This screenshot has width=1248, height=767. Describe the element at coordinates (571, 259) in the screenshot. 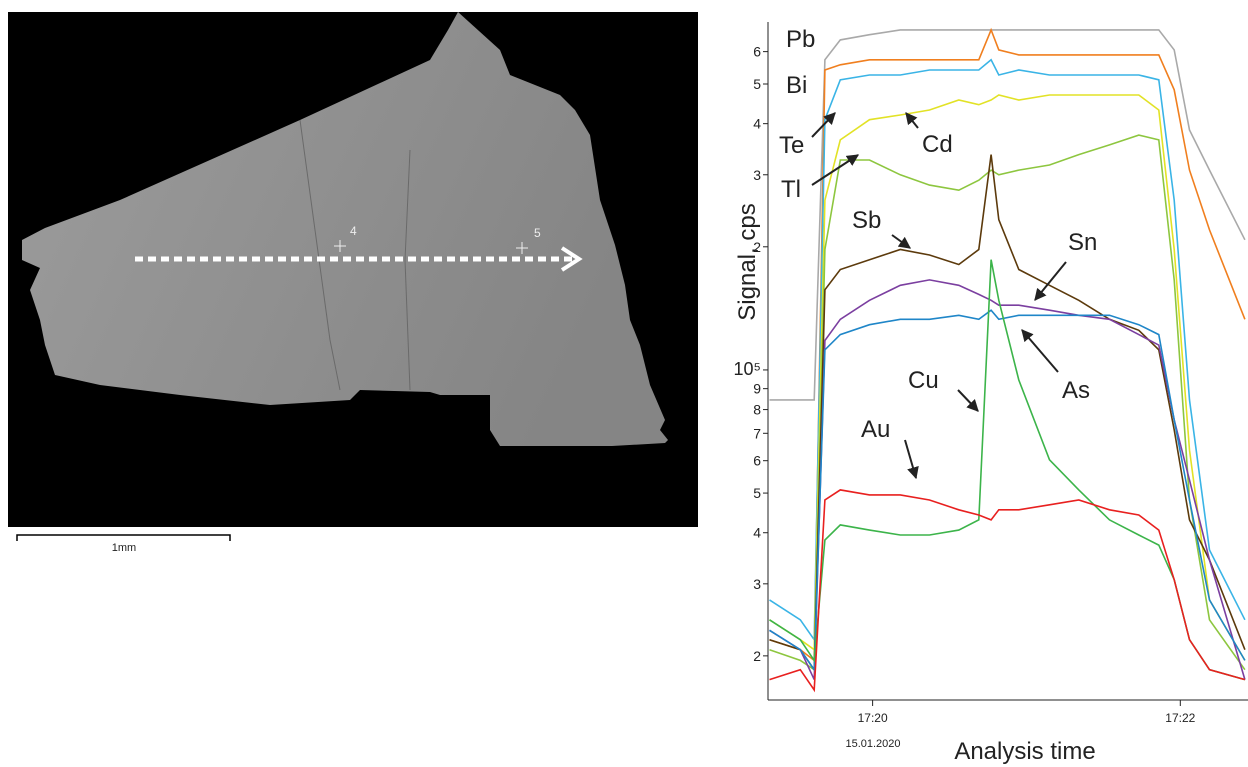

I see `traverse-arrowhead` at that location.